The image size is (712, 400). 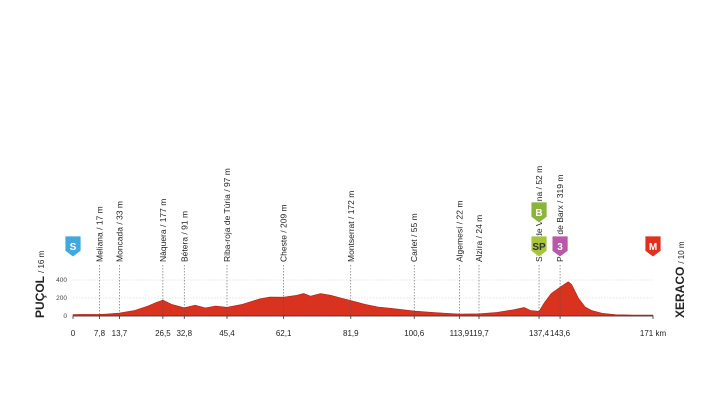 I want to click on bonus-badge-text: B, so click(x=538, y=213).